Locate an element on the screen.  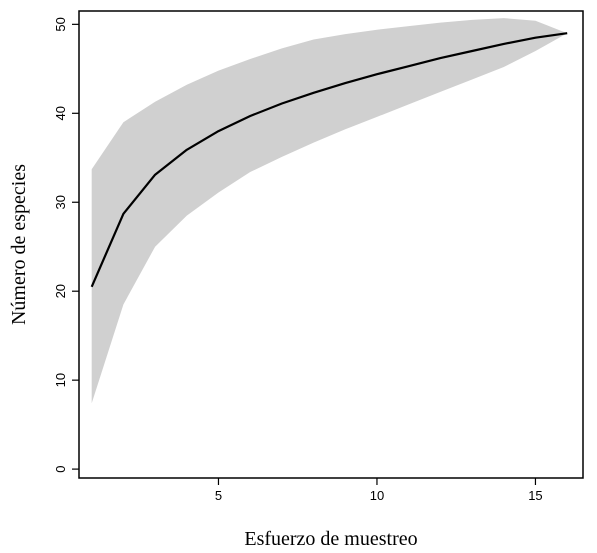
y-tick-label: 10 is located at coordinates (60, 380).